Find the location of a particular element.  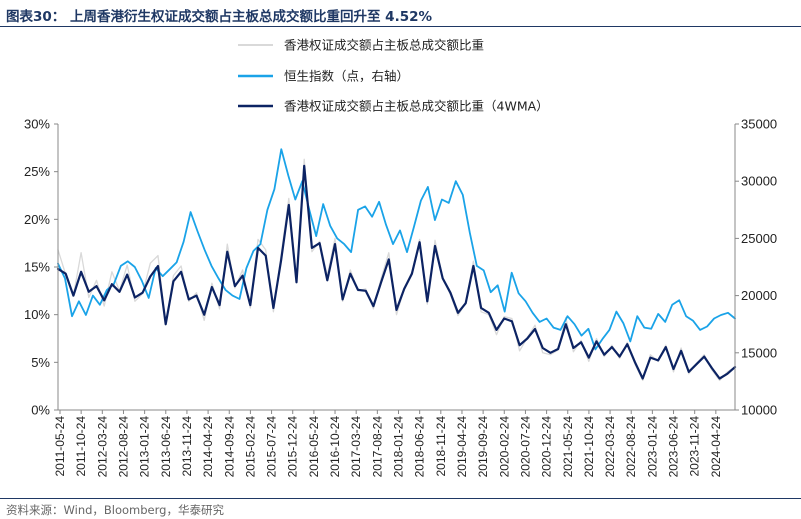

y-tick-label-right: 30000 is located at coordinates (759, 181).